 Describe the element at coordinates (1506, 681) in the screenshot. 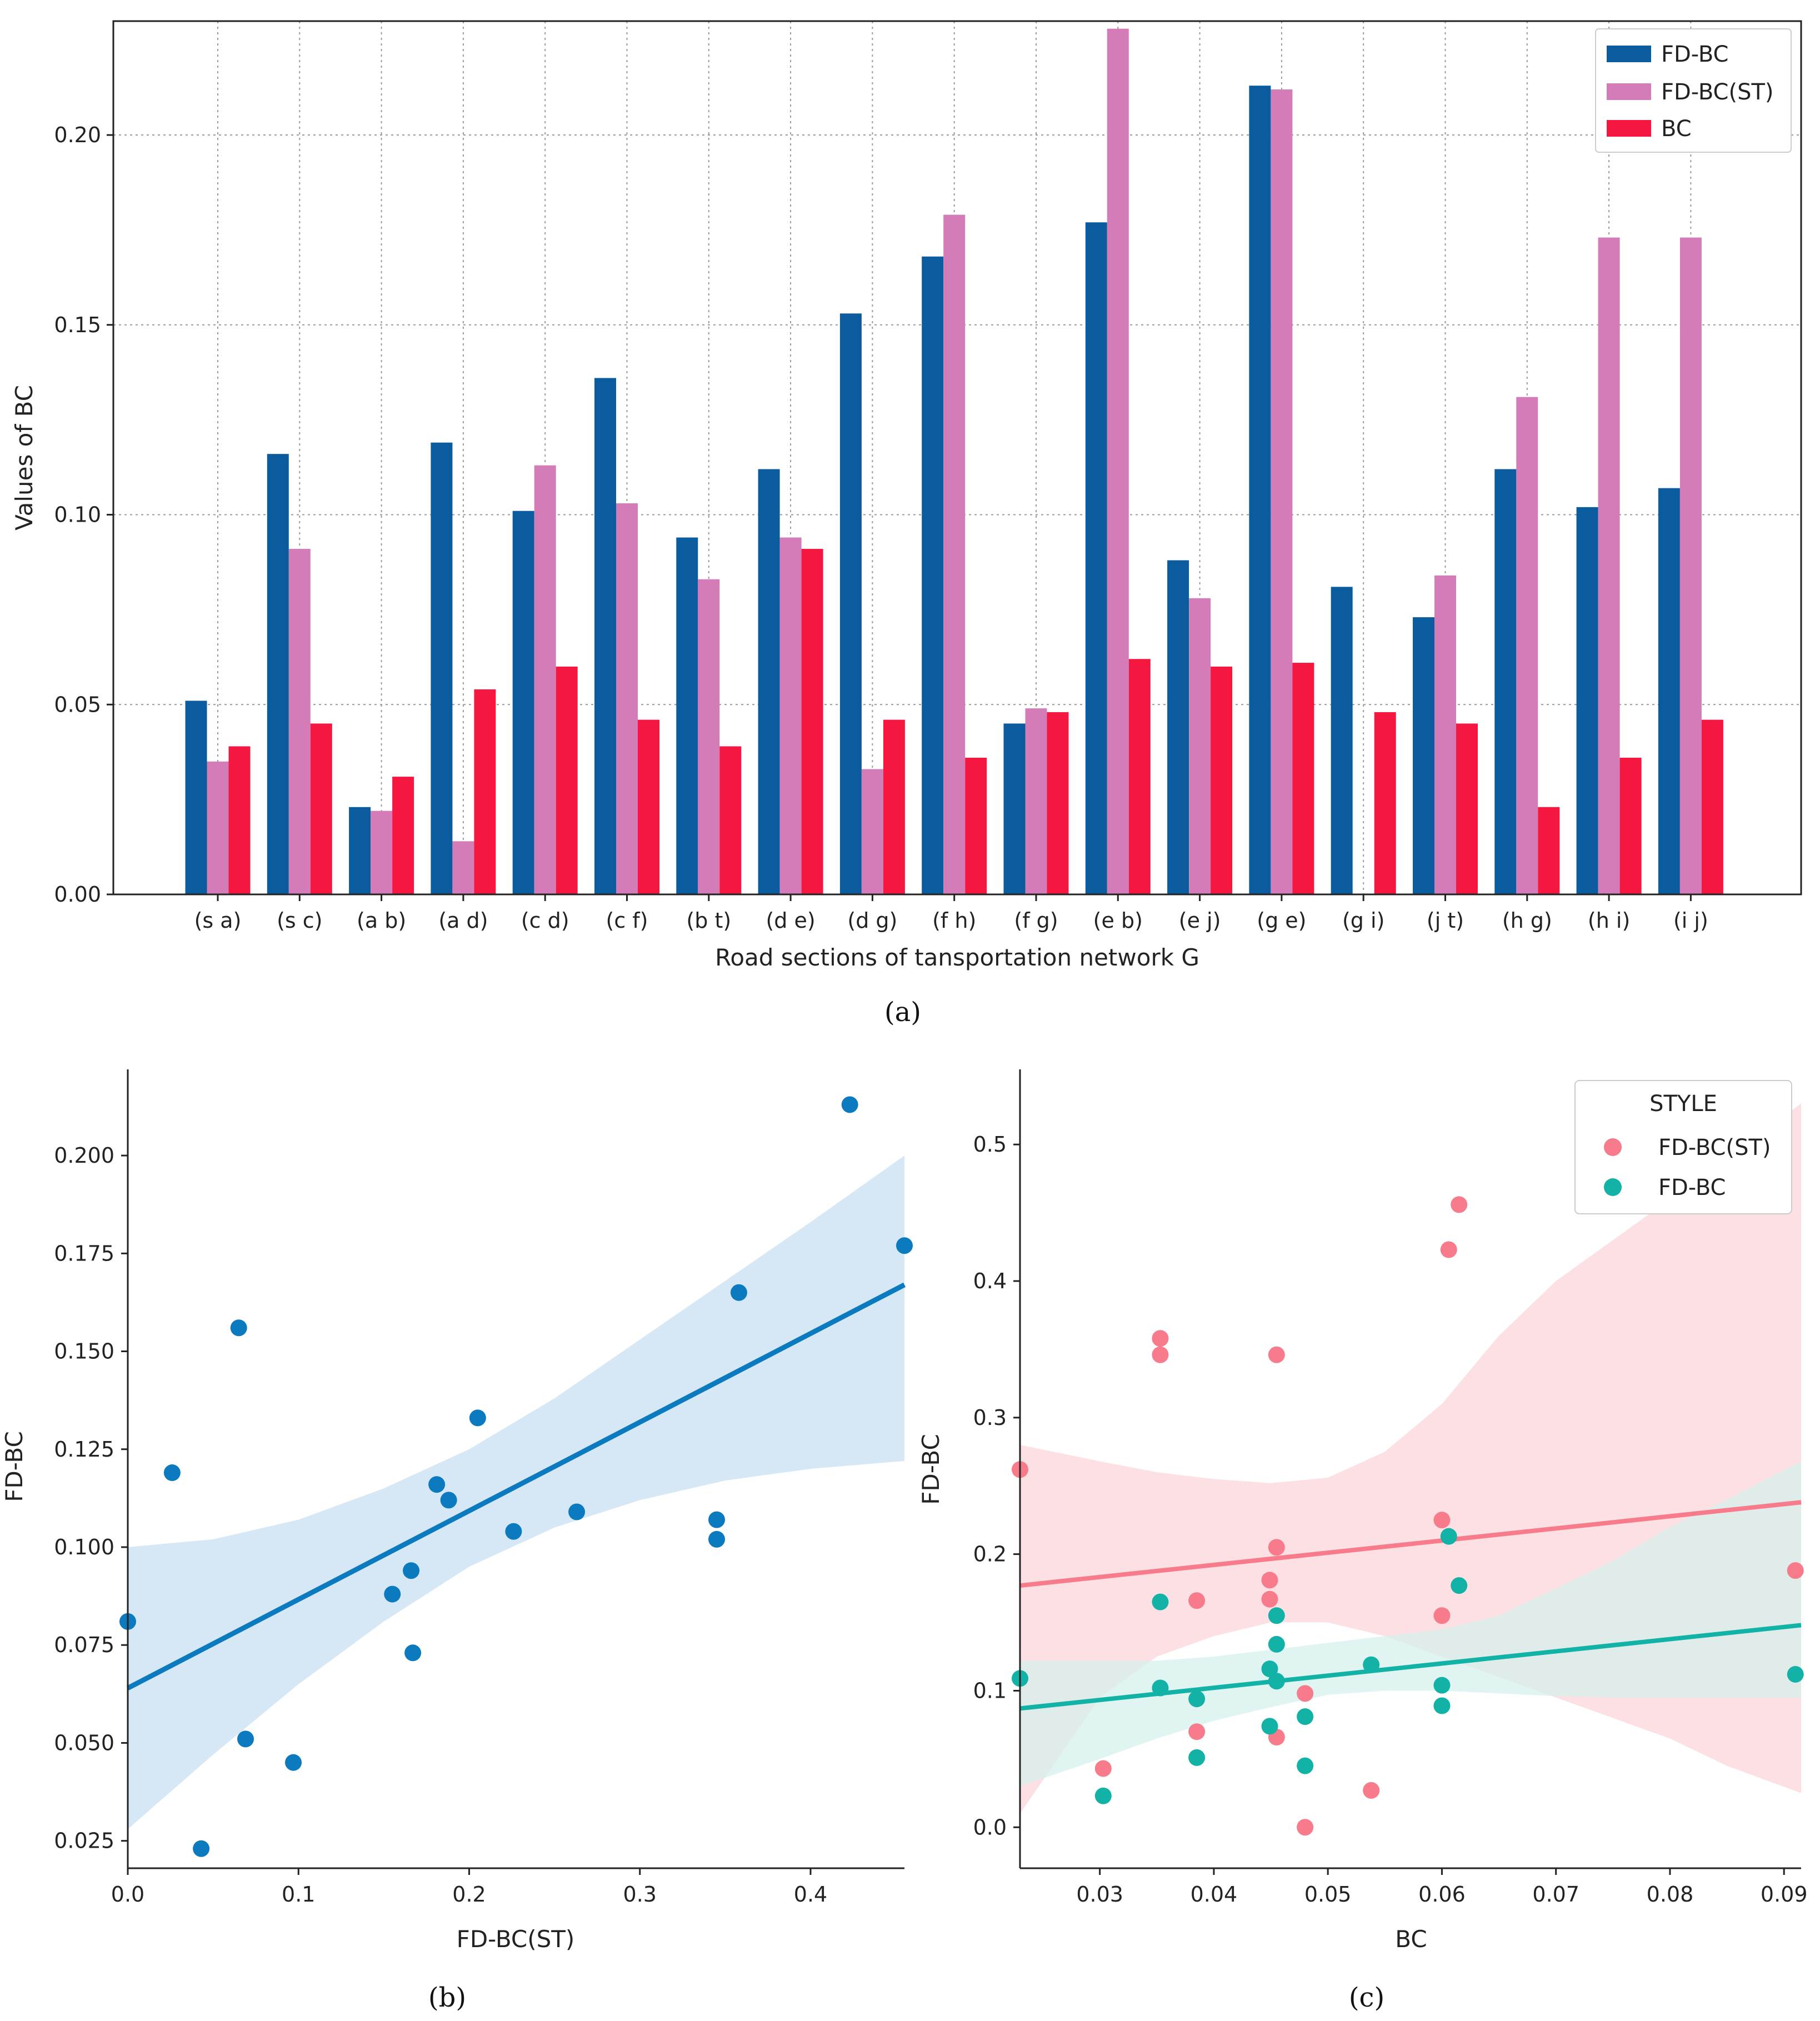

I see `bar-fd-bc-h-g` at that location.